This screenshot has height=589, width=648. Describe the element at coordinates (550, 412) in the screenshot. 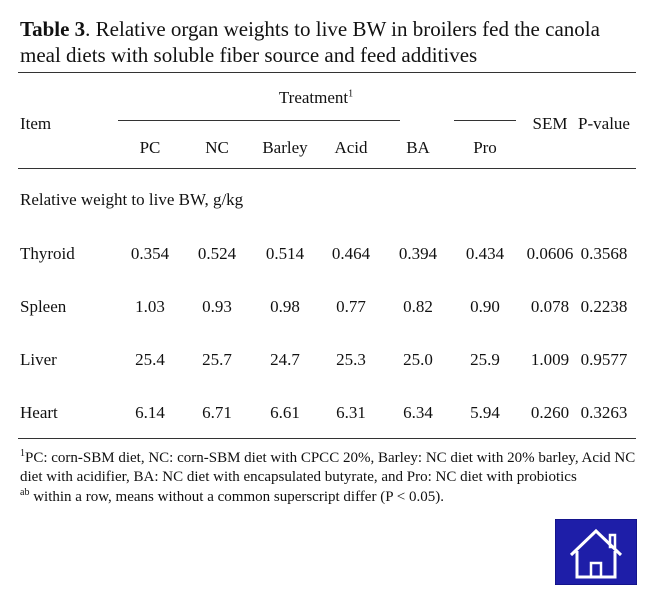

I see `cell: 0.260` at that location.